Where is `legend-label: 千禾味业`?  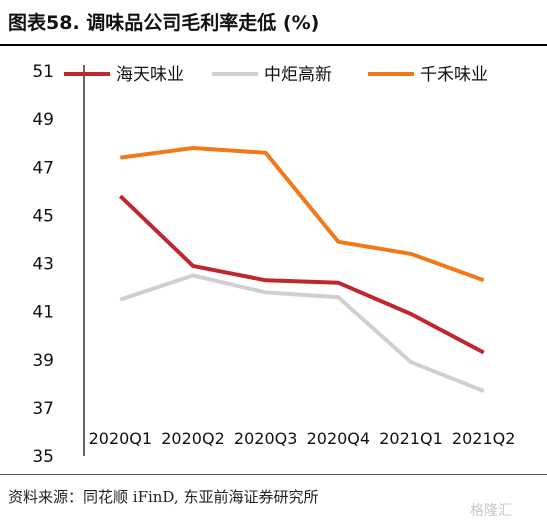 legend-label: 千禾味业 is located at coordinates (454, 75).